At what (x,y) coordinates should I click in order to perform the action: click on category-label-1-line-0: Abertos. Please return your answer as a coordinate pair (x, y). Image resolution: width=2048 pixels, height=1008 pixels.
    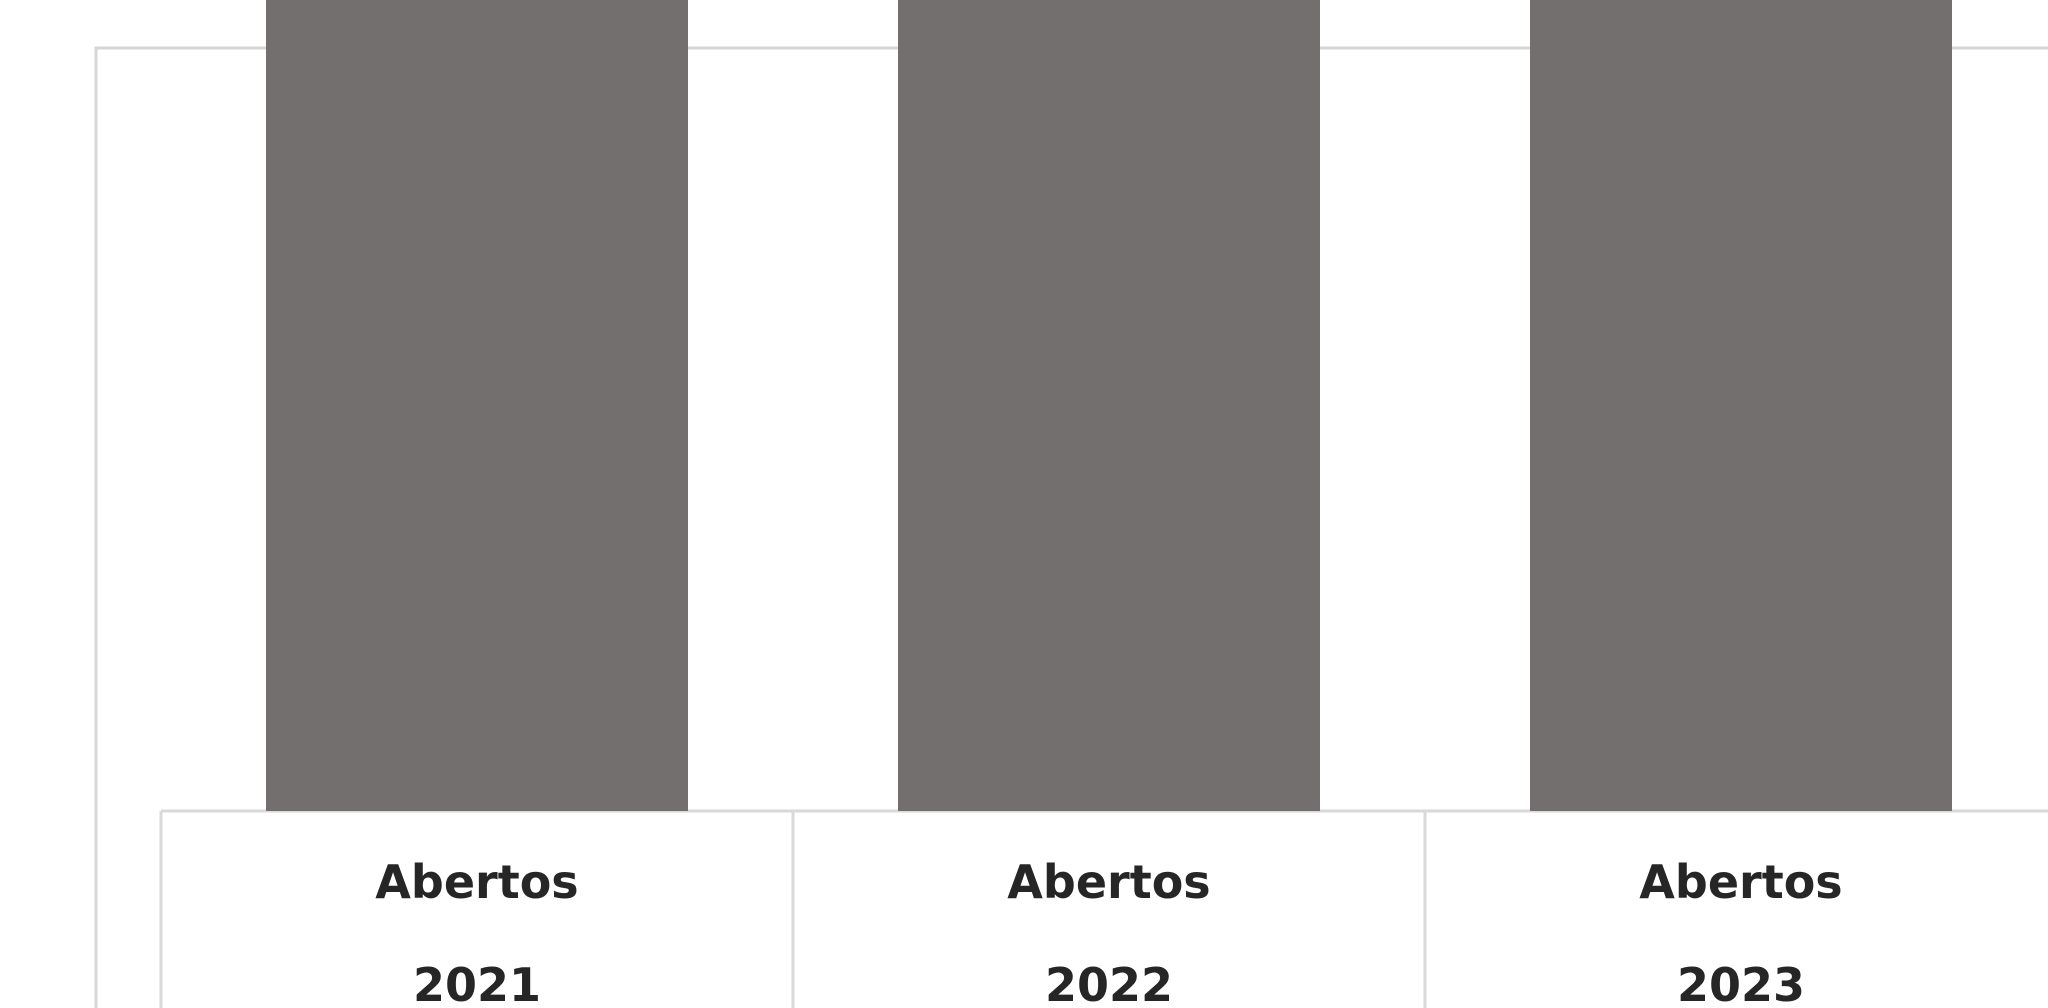
    Looking at the image, I should click on (1108, 882).